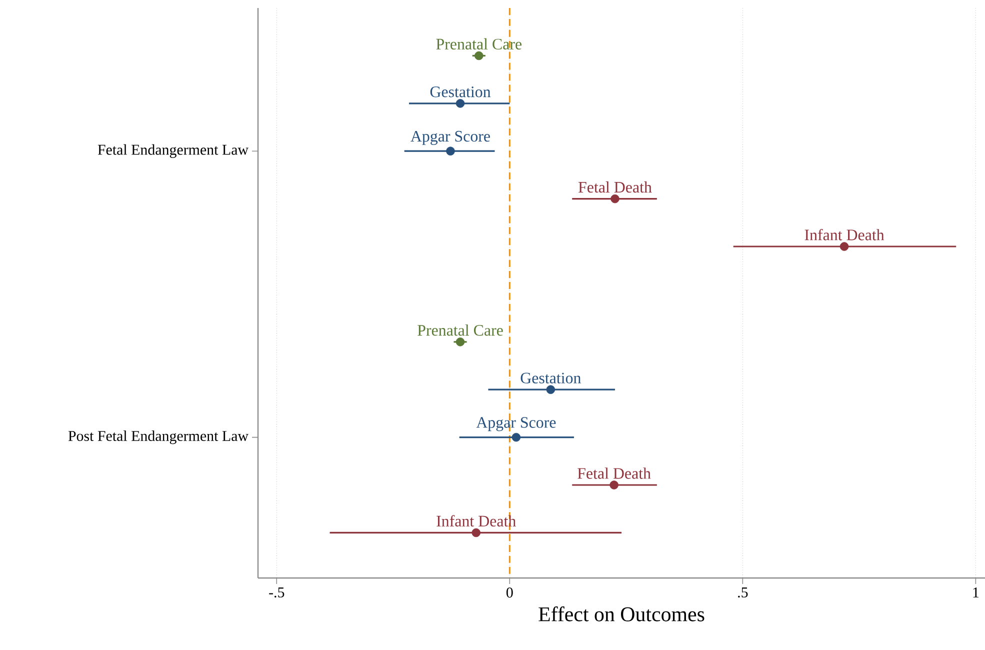  I want to click on series-label: Apgar Score, so click(516, 424).